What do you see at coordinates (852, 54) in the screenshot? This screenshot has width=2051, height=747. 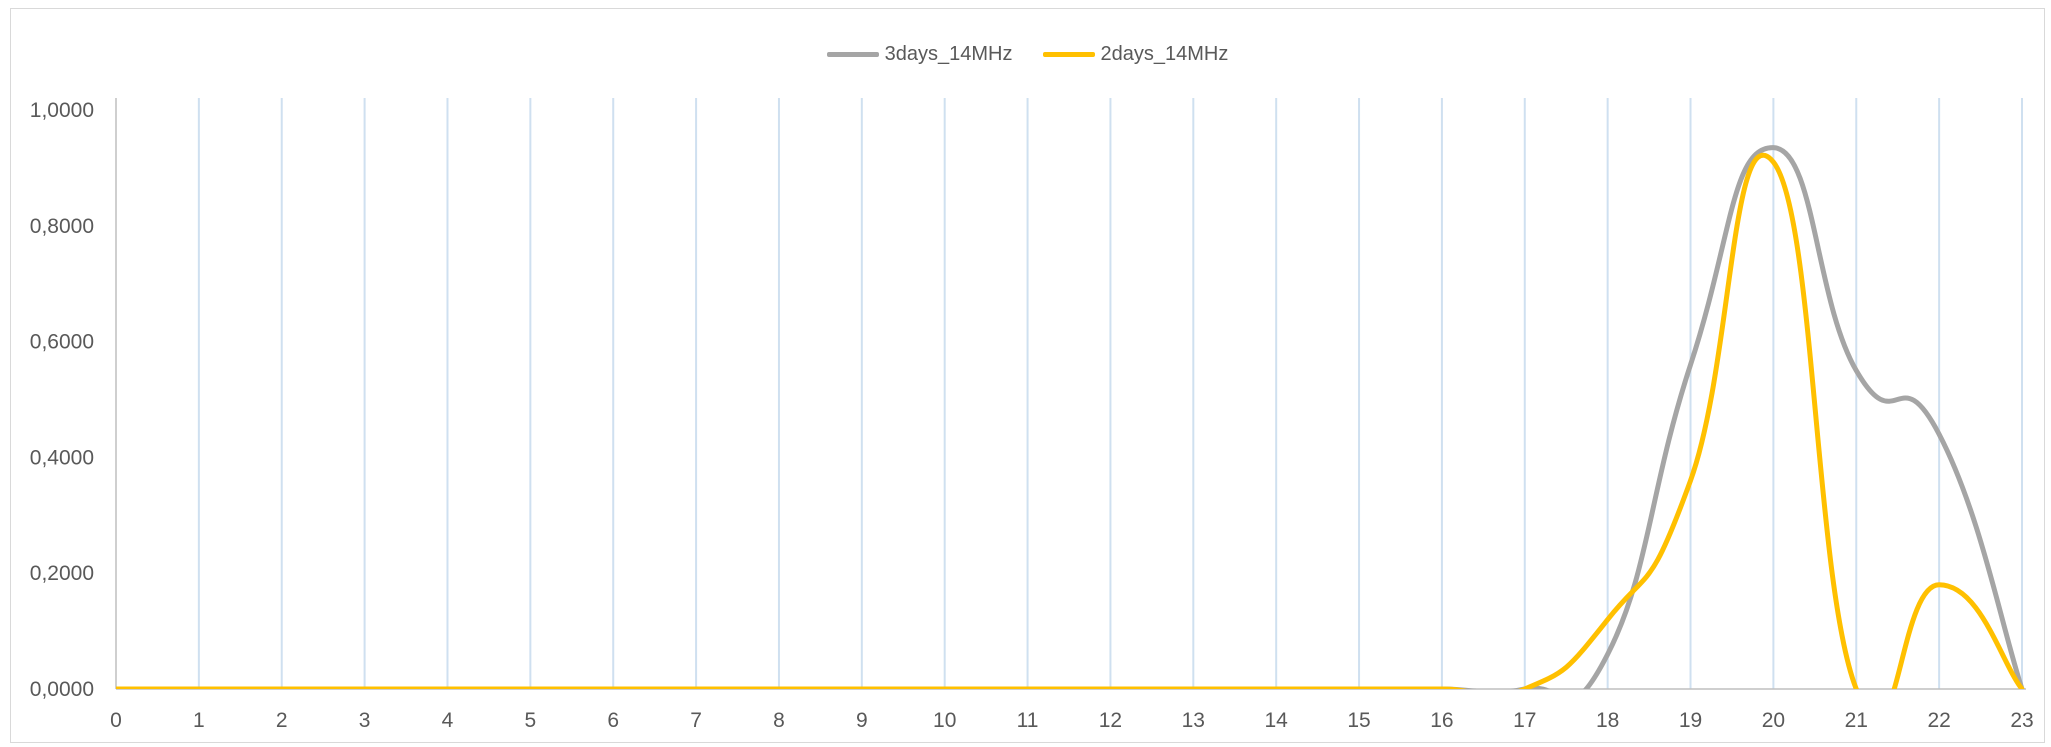 I see `legend-swatch-3days` at bounding box center [852, 54].